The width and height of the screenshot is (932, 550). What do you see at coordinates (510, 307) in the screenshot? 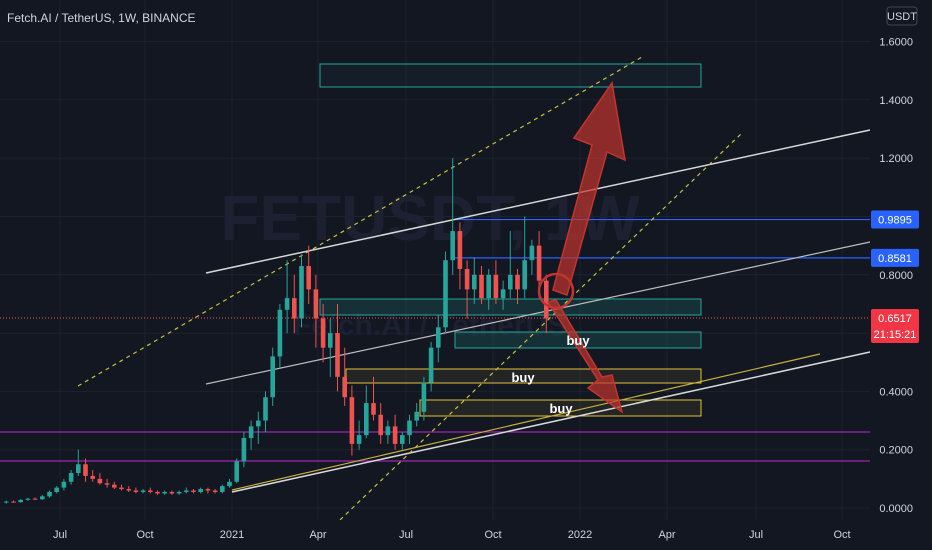
I see `zone-mid` at bounding box center [510, 307].